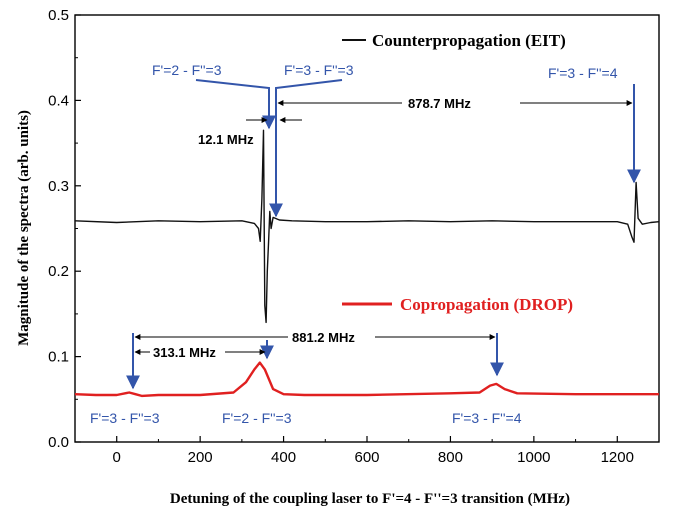 This screenshot has width=682, height=515. Describe the element at coordinates (125, 418) in the screenshot. I see `drop-label-f3-f3: F'=3 - F''=3` at that location.